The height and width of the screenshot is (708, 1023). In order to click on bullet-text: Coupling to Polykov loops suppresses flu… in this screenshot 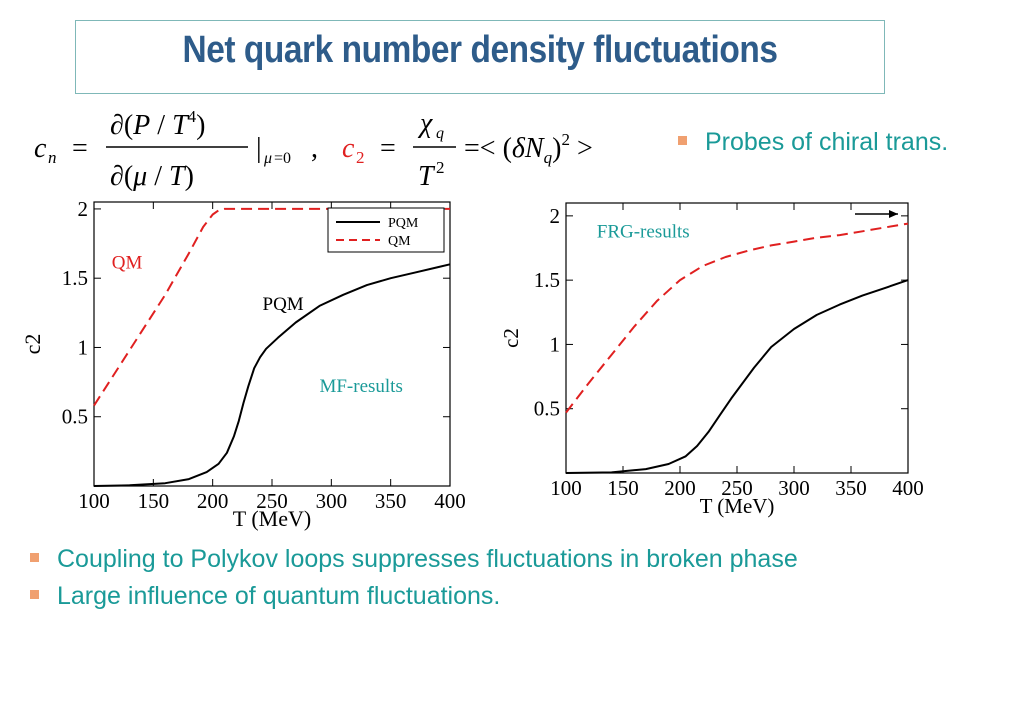, I will do `click(427, 559)`.